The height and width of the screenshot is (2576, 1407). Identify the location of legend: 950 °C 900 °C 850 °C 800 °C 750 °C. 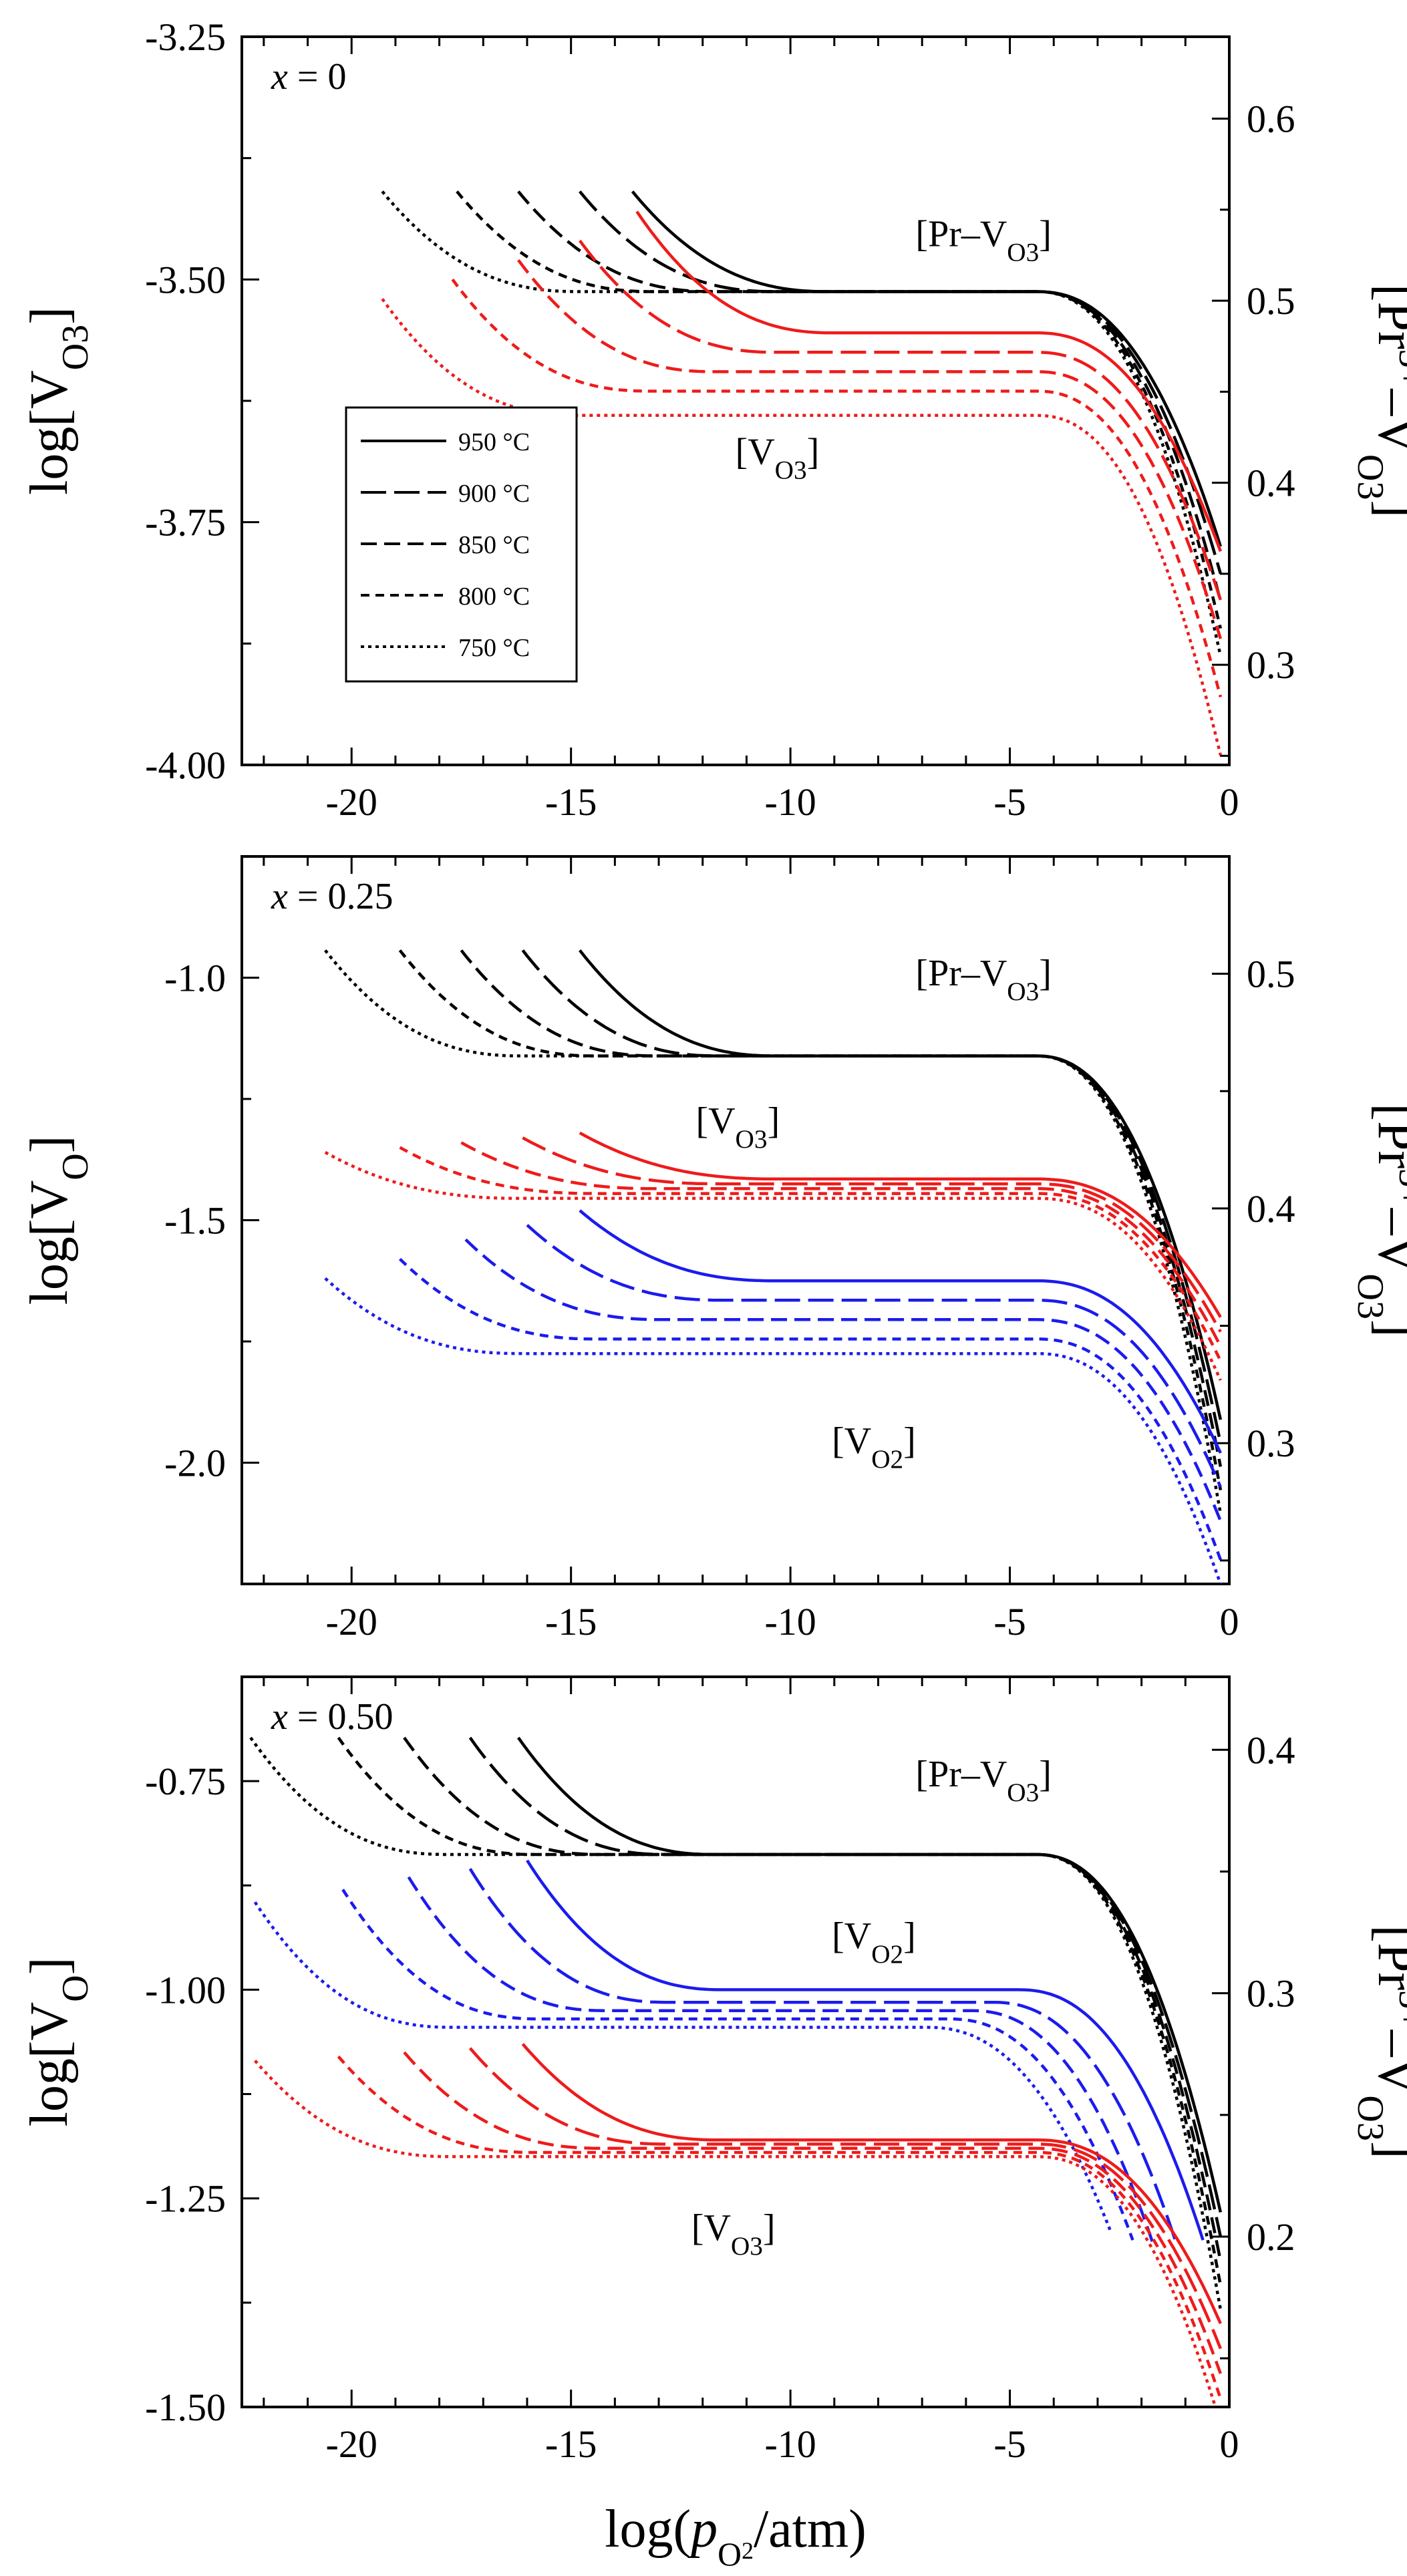
(461, 544).